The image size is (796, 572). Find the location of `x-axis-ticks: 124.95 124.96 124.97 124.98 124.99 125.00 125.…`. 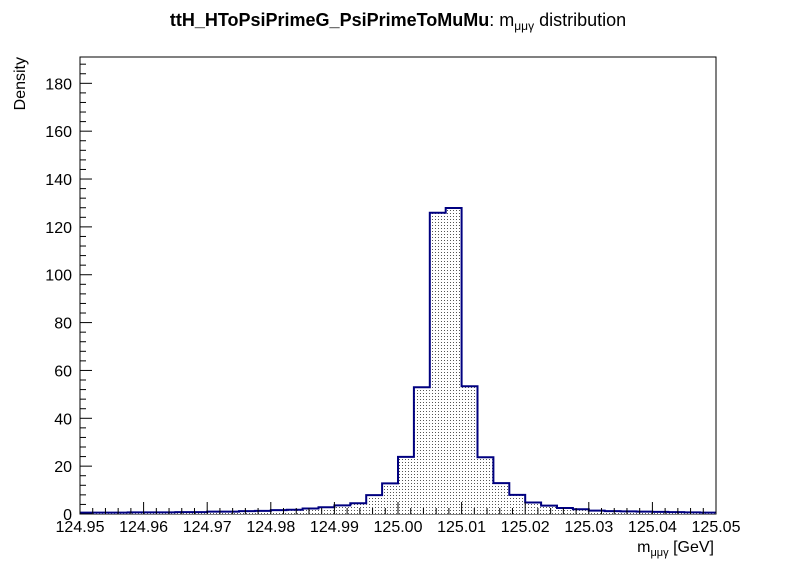

x-axis-ticks: 124.95 124.96 124.97 124.98 124.99 125.00 125.… is located at coordinates (398, 519).